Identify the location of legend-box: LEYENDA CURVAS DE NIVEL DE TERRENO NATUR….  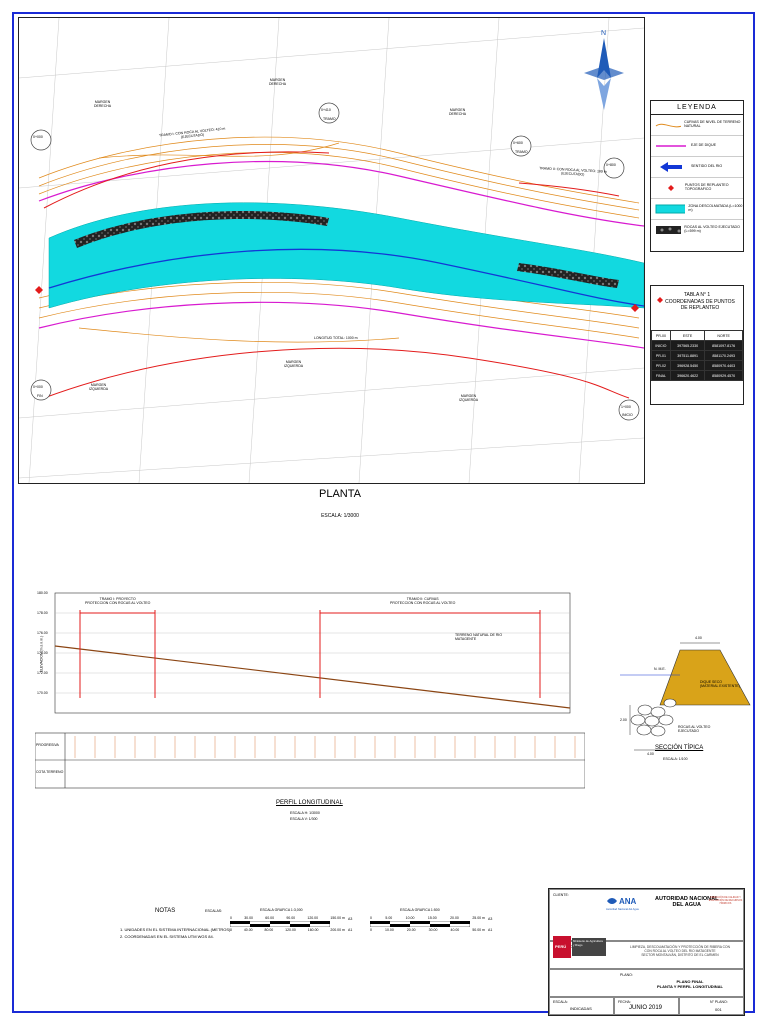
(697, 176).